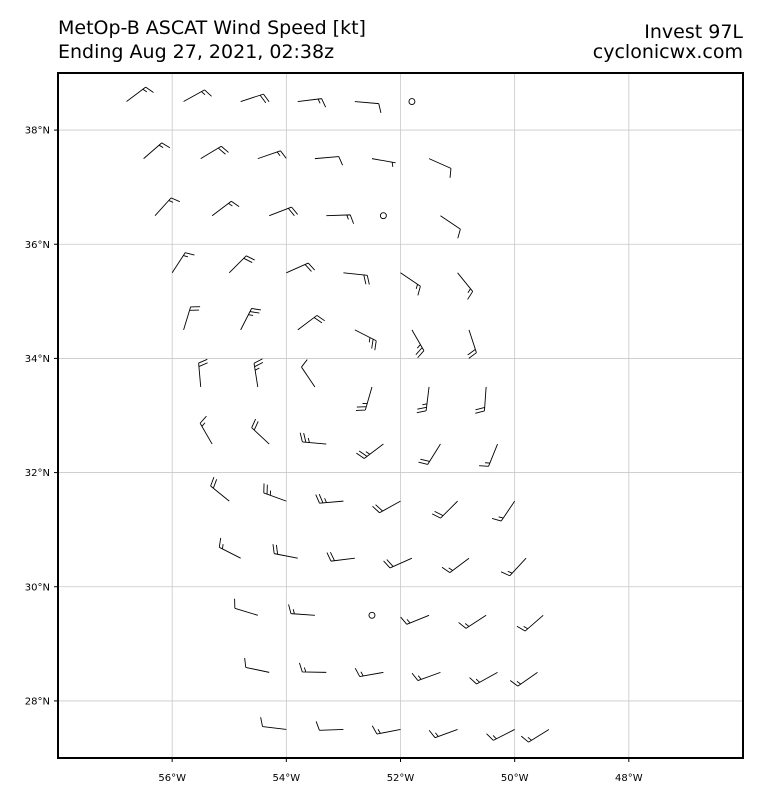 The image size is (762, 800). Describe the element at coordinates (37, 245) in the screenshot. I see `lat-tick-label: 36°N` at that location.